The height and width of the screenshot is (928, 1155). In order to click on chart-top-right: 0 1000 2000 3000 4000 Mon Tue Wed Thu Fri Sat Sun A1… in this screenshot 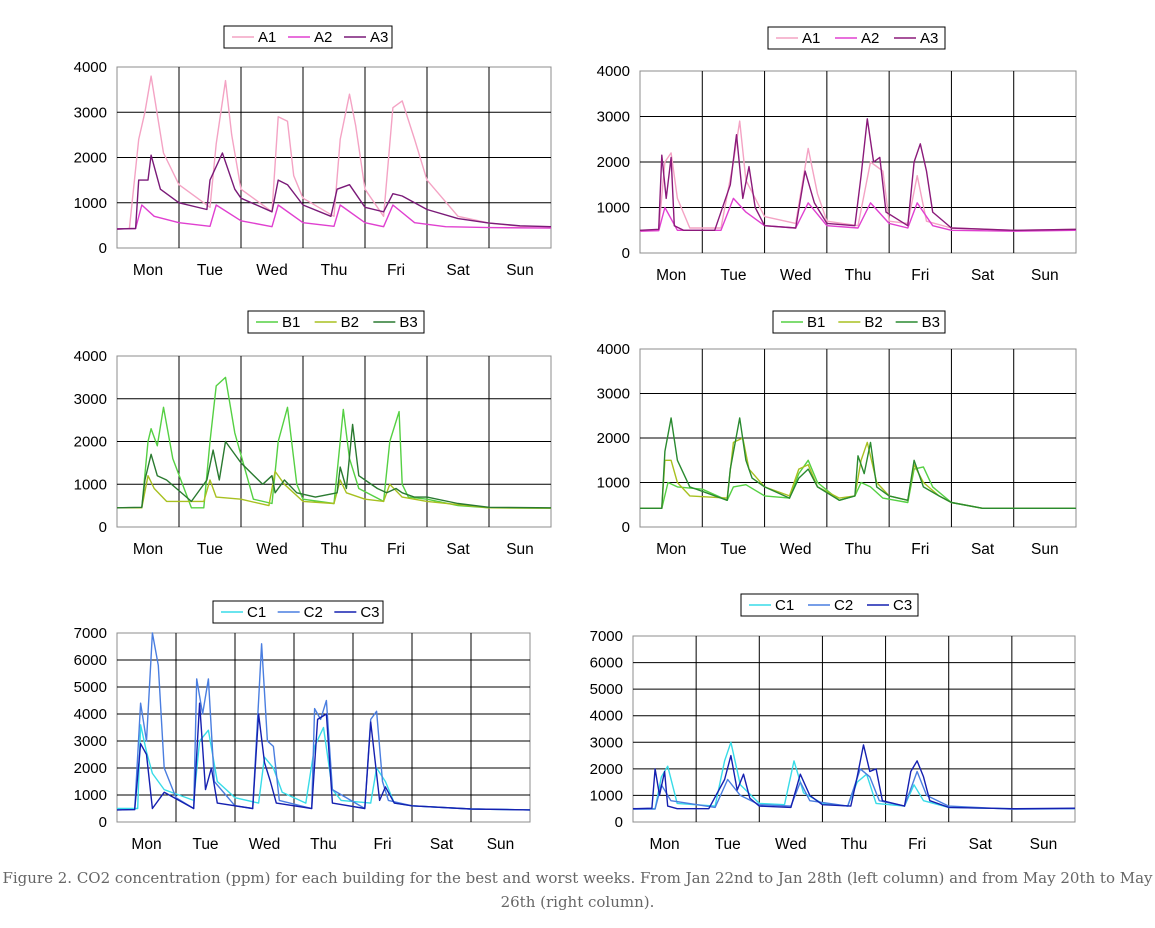, I will do `click(837, 155)`.